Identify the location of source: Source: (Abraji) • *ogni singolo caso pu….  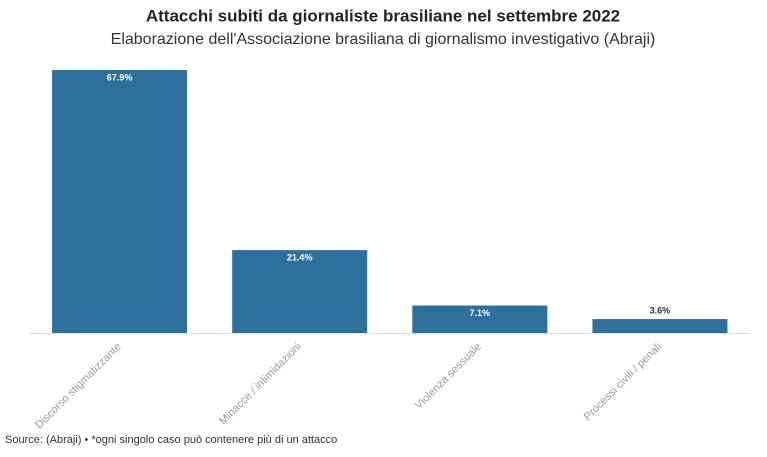
(171, 440).